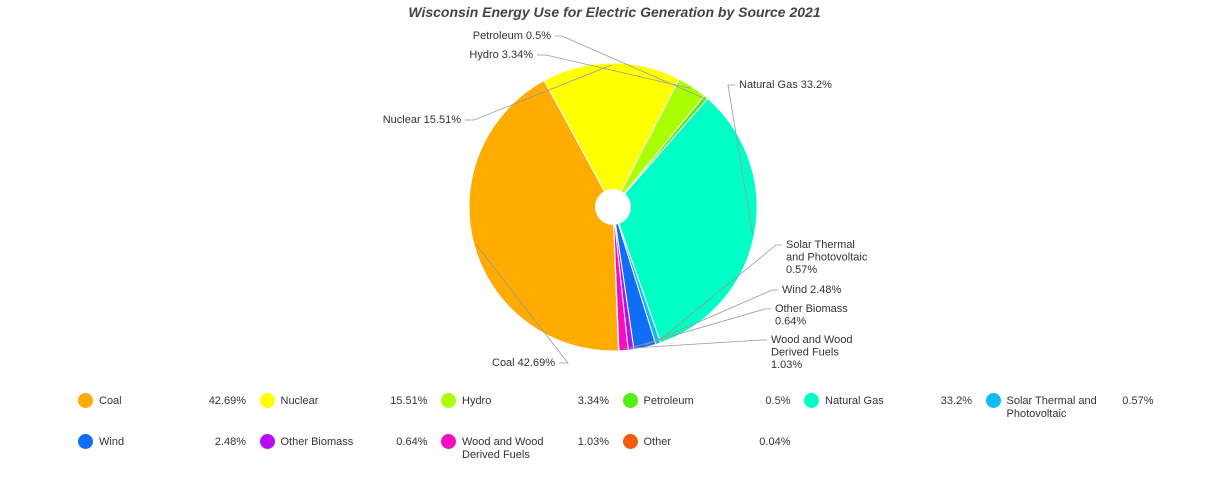  Describe the element at coordinates (854, 401) in the screenshot. I see `legend-label: Natural Gas` at that location.